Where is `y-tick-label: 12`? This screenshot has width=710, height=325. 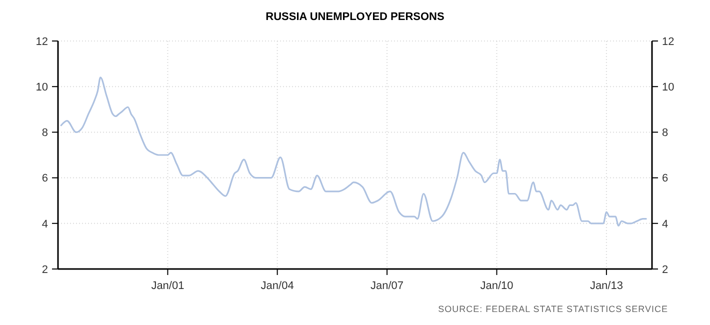
y-tick-label: 12 is located at coordinates (42, 42).